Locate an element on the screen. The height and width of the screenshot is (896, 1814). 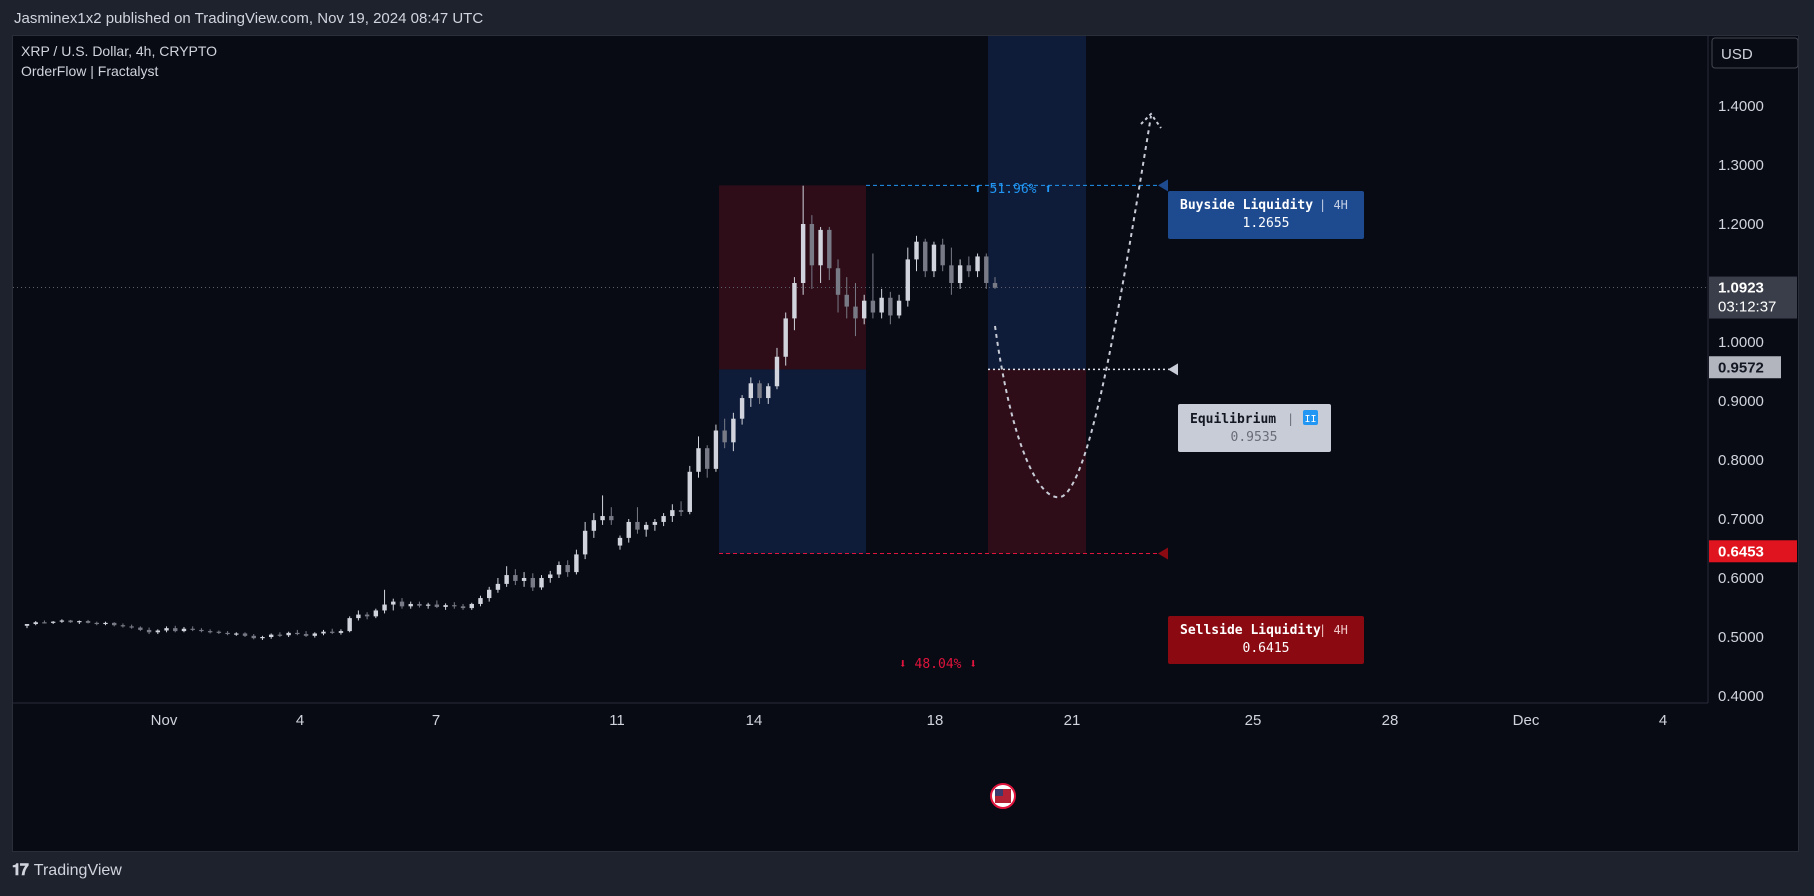
price-tick-label: 0.4000 is located at coordinates (1741, 696).